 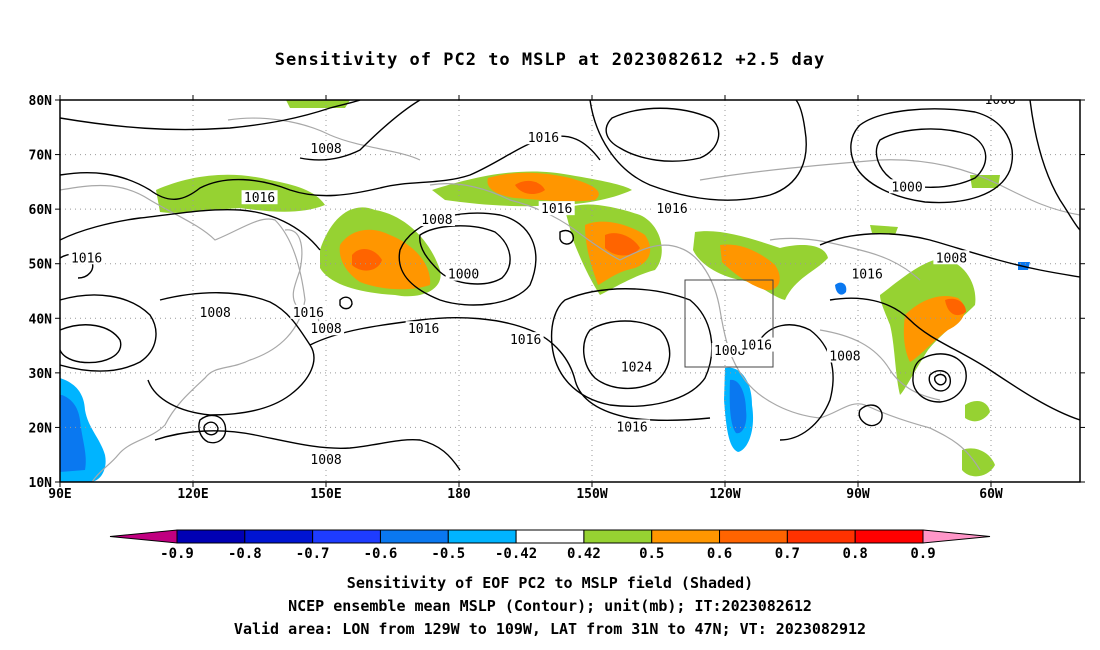 I want to click on lon-label: 60W, so click(x=991, y=494).